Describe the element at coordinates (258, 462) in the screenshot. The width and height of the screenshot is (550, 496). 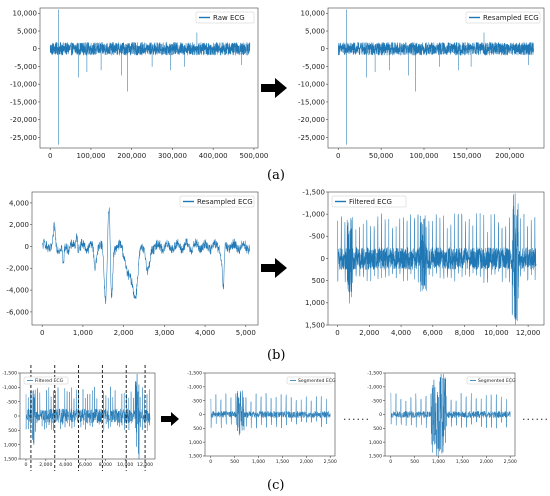
I see `x-tick-label: 1,000` at that location.